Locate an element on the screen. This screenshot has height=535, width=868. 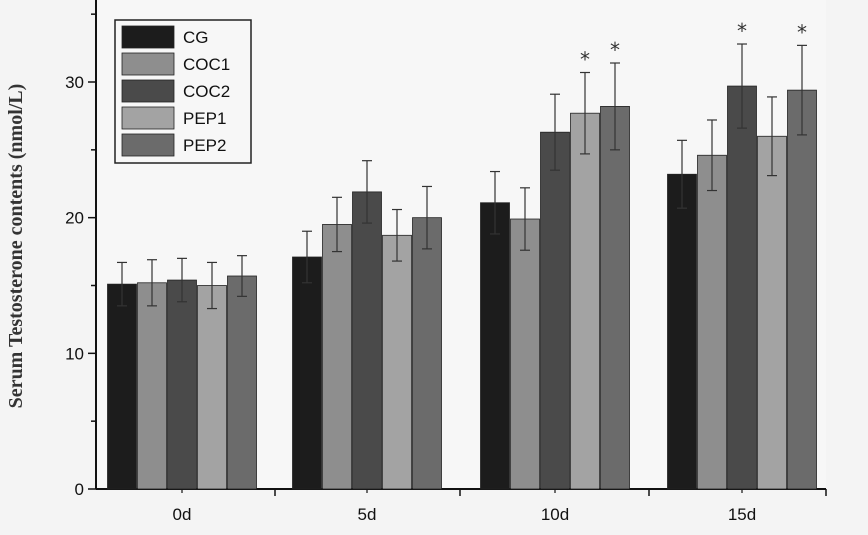
x-tick-label: 0d is located at coordinates (182, 514).